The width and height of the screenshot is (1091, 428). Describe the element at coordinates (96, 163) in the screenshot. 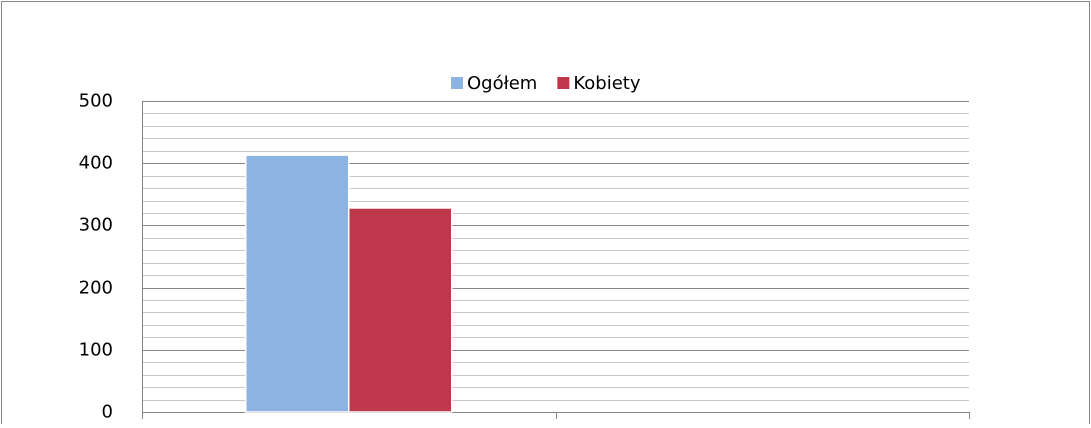

I see `y-tick-label: 400` at that location.